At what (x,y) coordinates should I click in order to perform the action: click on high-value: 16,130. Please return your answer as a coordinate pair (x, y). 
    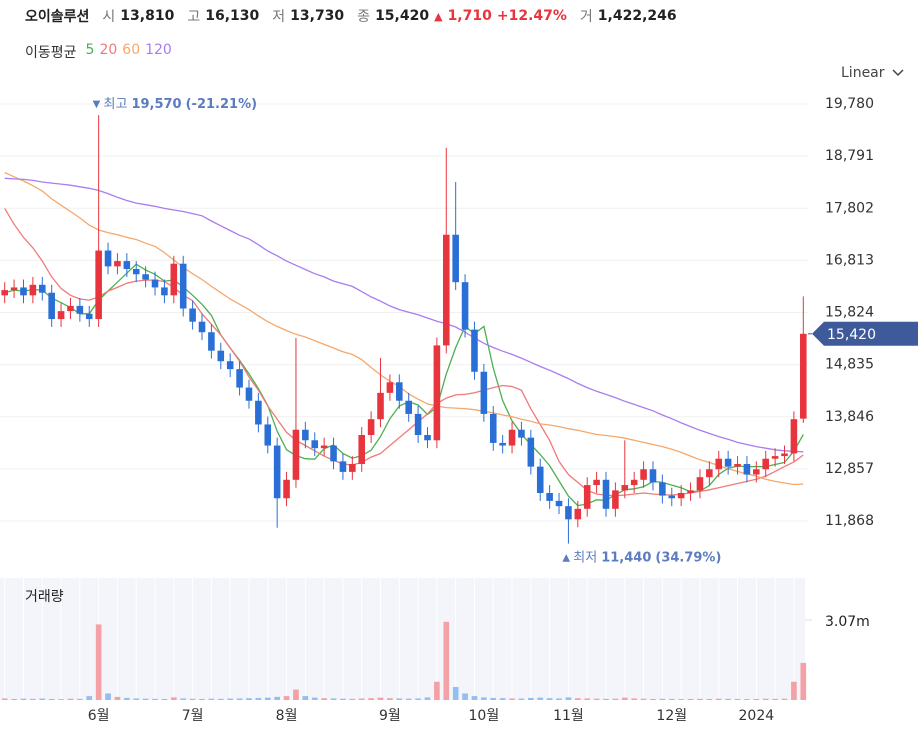
    Looking at the image, I should click on (232, 16).